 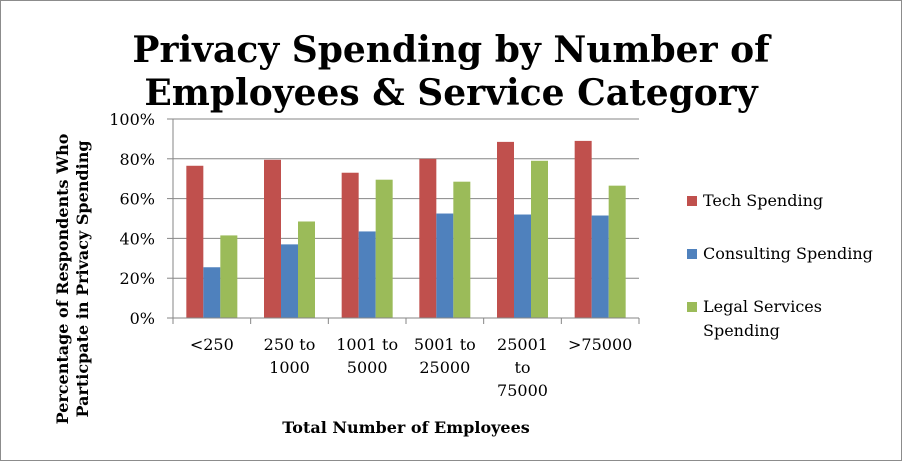 What do you see at coordinates (451, 93) in the screenshot?
I see `chart-title-line-2: Employees & Service Category` at bounding box center [451, 93].